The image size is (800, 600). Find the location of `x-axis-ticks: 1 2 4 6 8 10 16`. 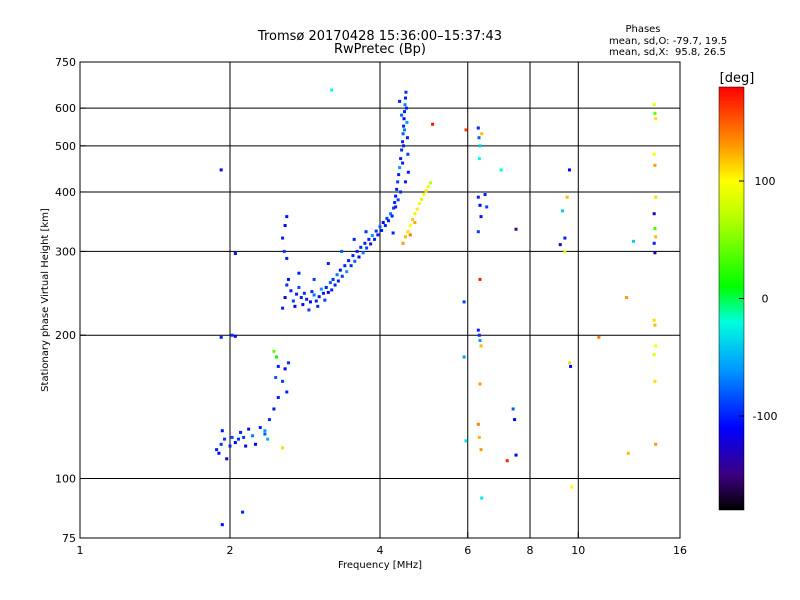

x-axis-ticks: 1 2 4 6 8 10 16 is located at coordinates (382, 544).